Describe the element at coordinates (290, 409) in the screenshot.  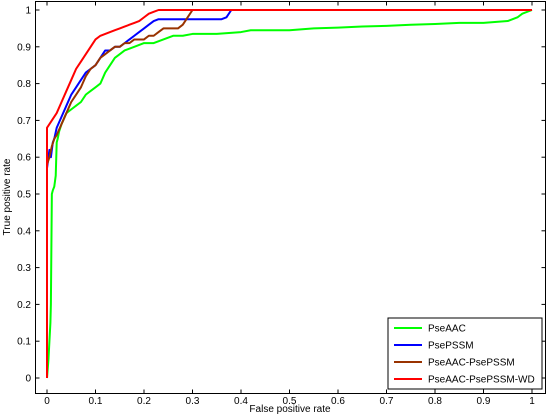
I see `x-axis-label: False positive rate` at that location.